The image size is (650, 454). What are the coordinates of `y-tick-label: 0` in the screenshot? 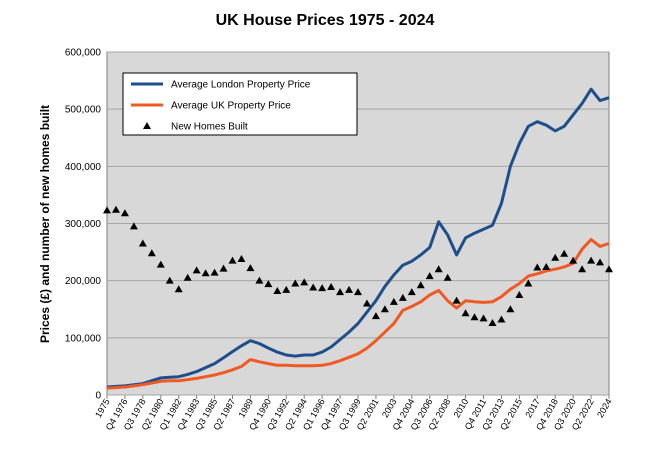 It's located at (98, 396).